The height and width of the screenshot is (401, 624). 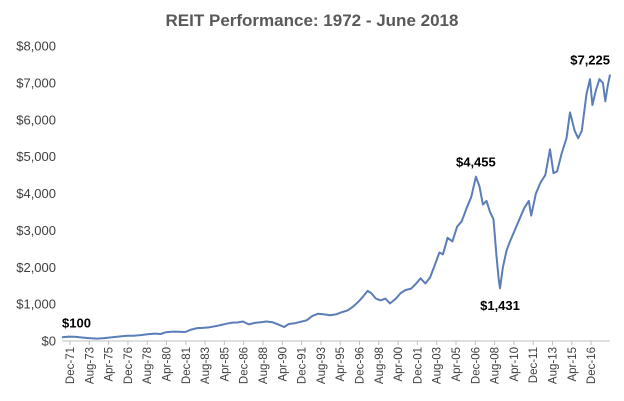 I want to click on y-tick-label: $6,000, so click(x=36, y=119).